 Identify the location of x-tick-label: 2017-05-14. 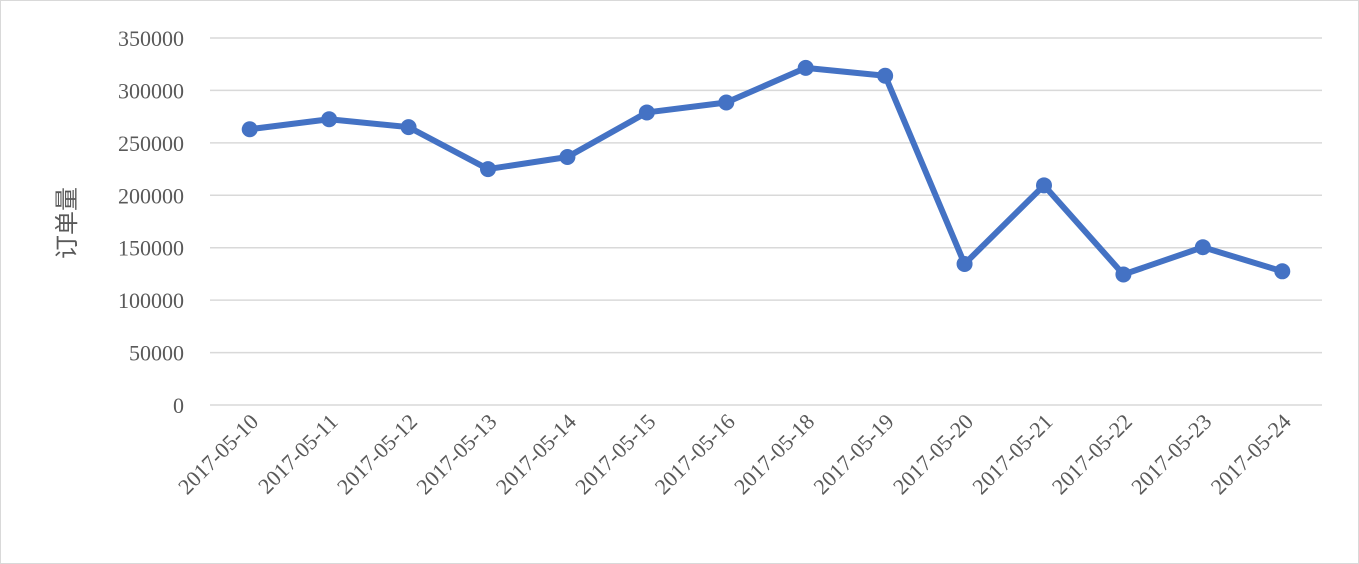
(536, 454).